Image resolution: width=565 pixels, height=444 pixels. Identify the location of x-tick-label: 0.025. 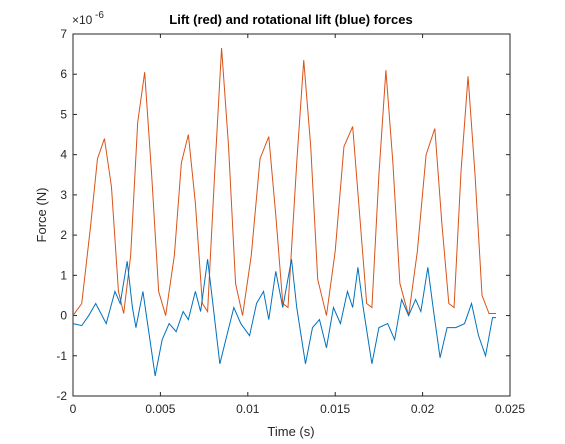
(510, 409).